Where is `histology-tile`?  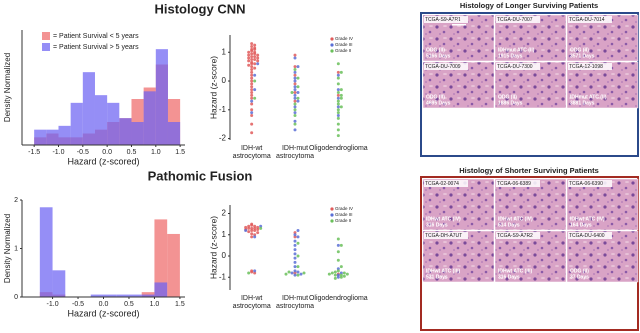
histology-tile is located at coordinates (530, 256).